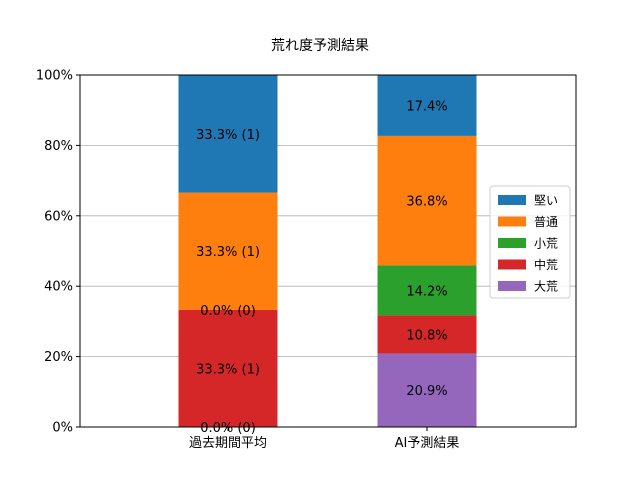  What do you see at coordinates (58, 146) in the screenshot?
I see `y-tick-label: 80%` at bounding box center [58, 146].